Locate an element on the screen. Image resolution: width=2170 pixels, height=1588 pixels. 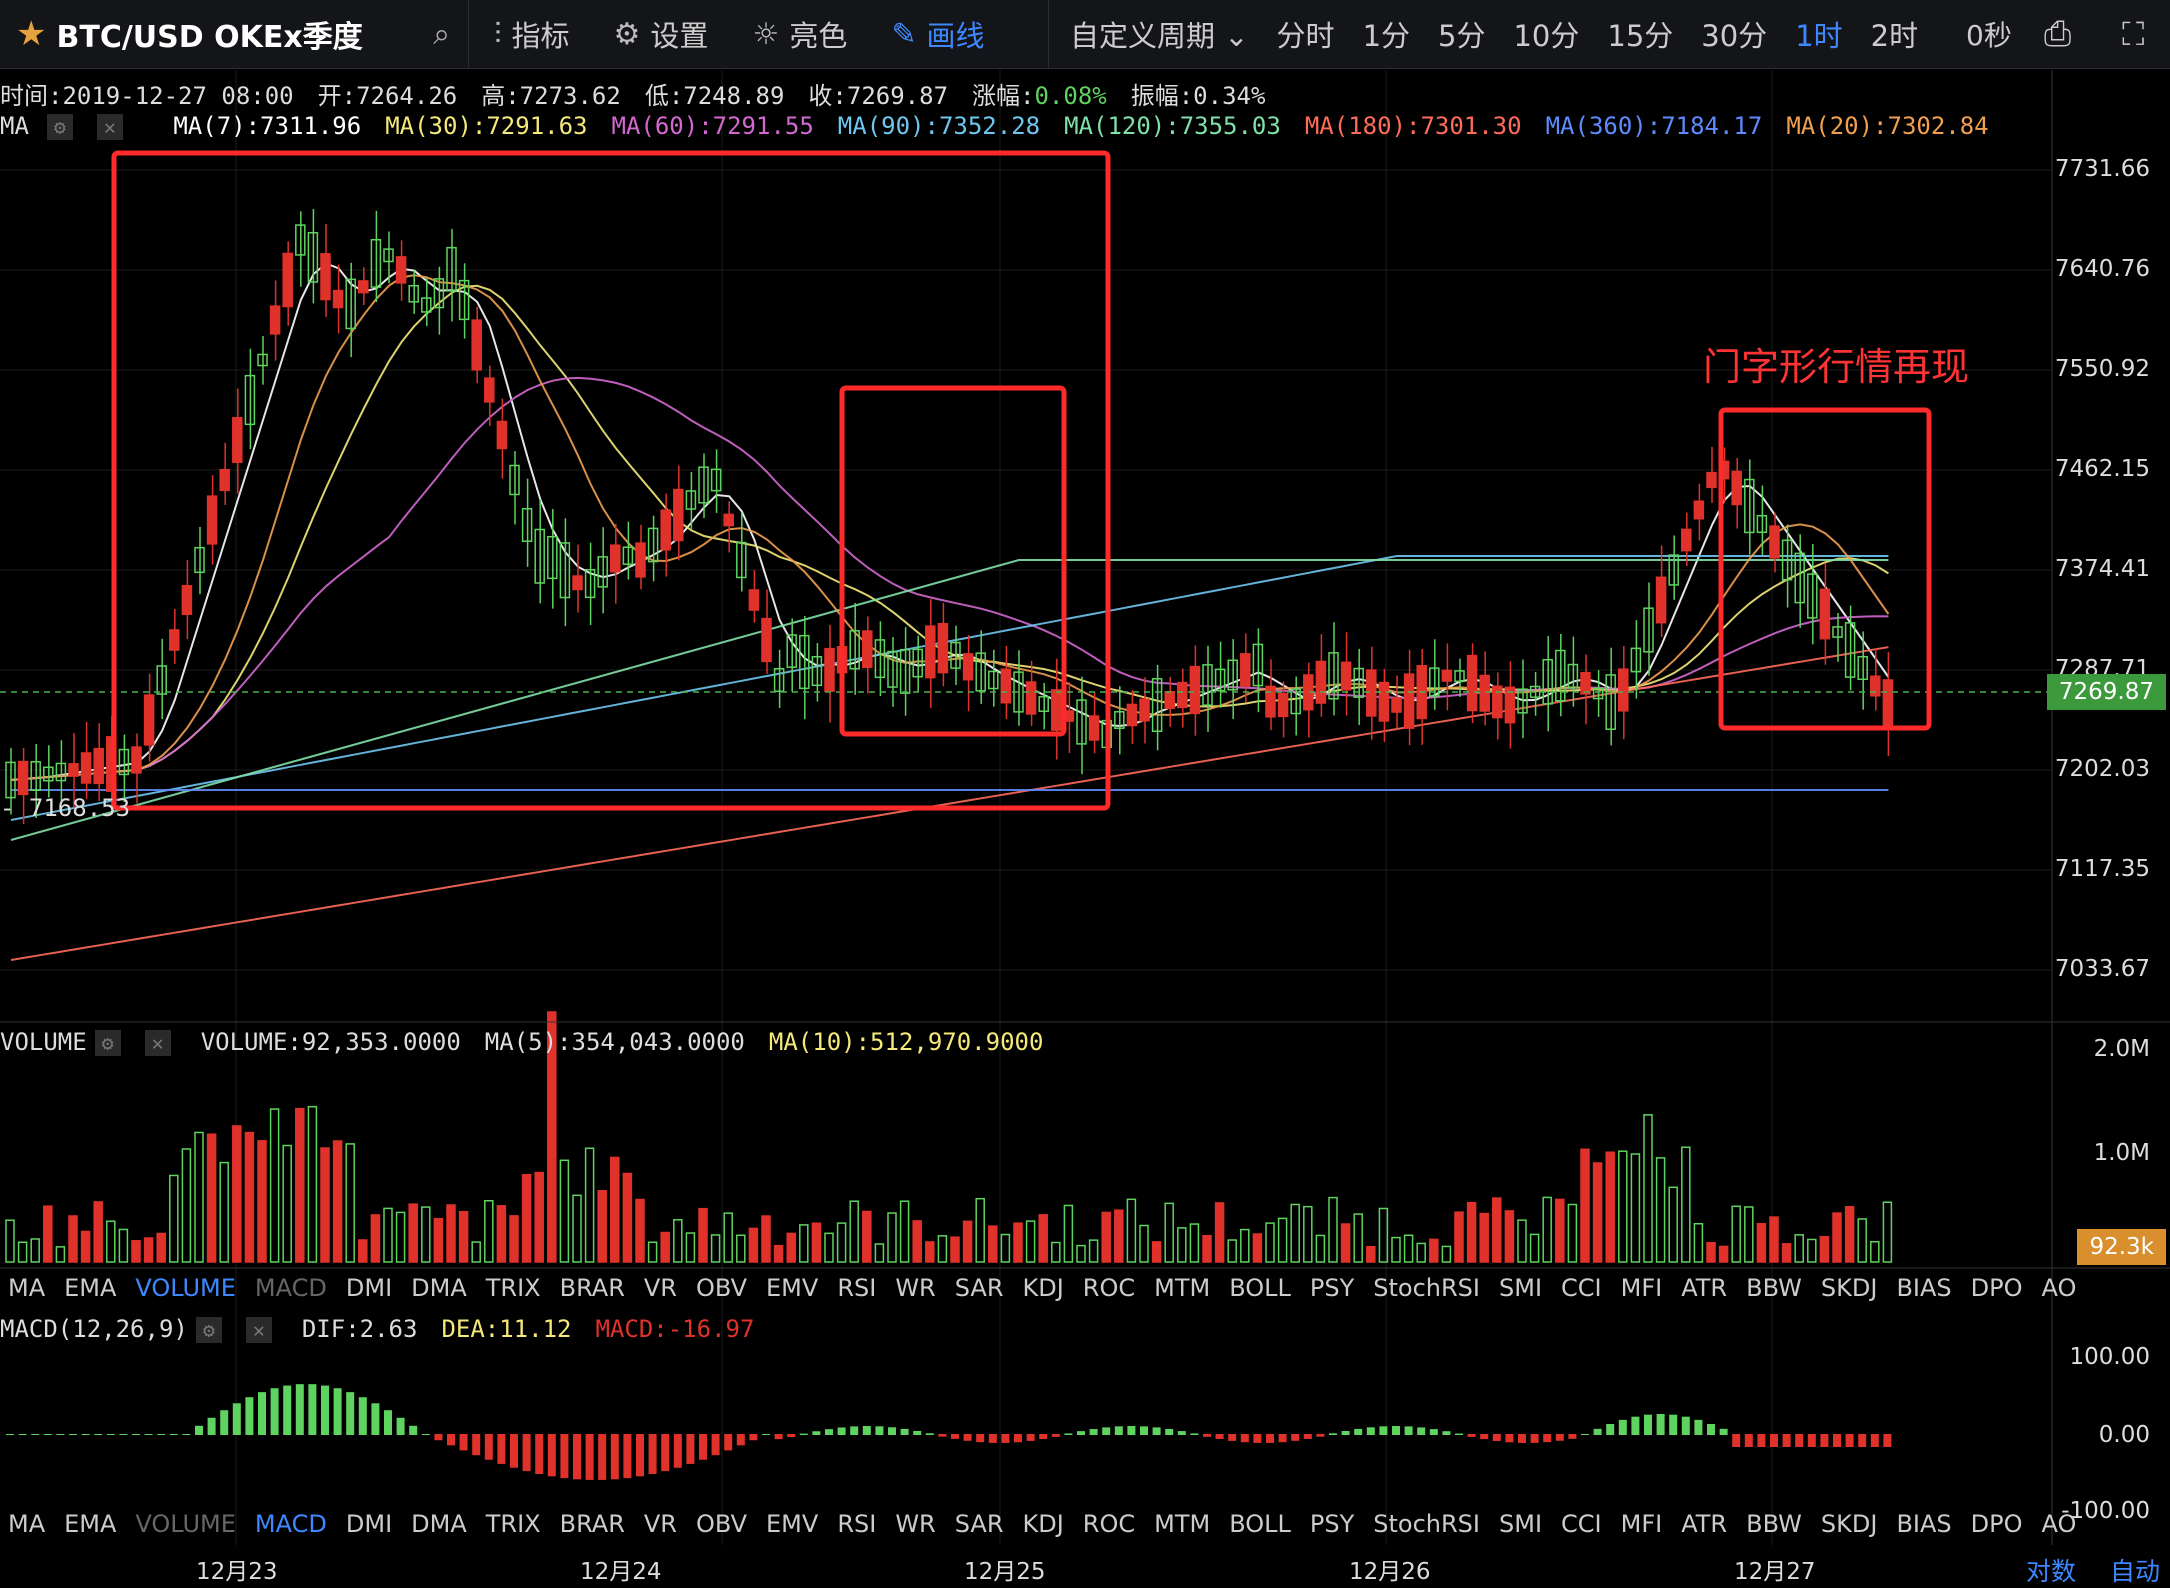
star-icon: ★ is located at coordinates (31, 34).